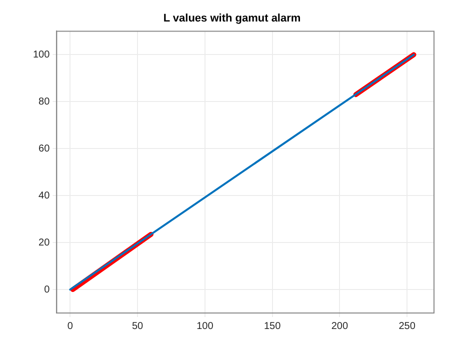 The width and height of the screenshot is (474, 355). Describe the element at coordinates (47, 290) in the screenshot. I see `y-tick-label: 0` at that location.